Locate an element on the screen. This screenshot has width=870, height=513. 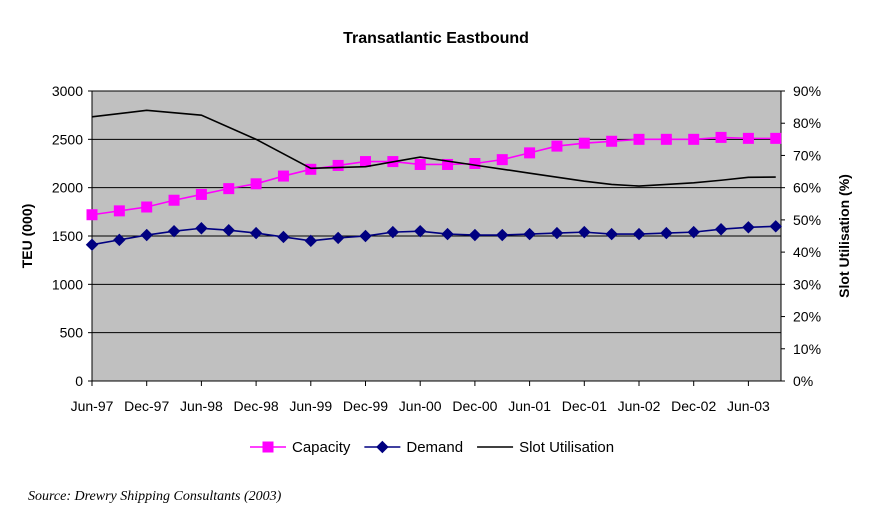
legend: Capacity Demand Slot Utilisation is located at coordinates (432, 447).